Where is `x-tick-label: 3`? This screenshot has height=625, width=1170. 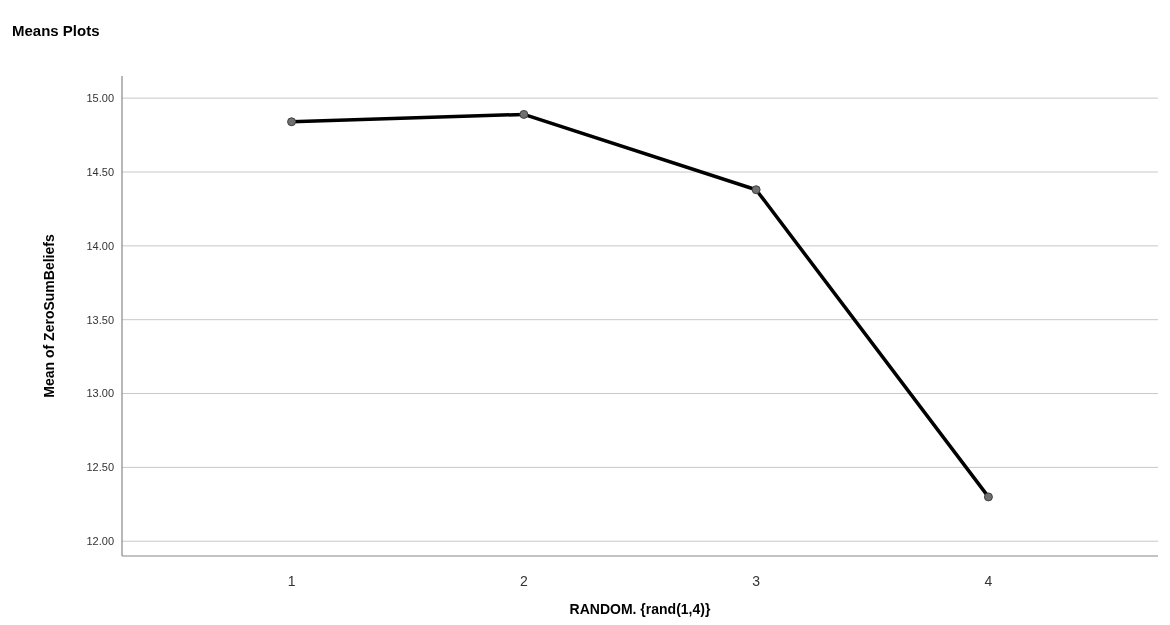 x-tick-label: 3 is located at coordinates (756, 581).